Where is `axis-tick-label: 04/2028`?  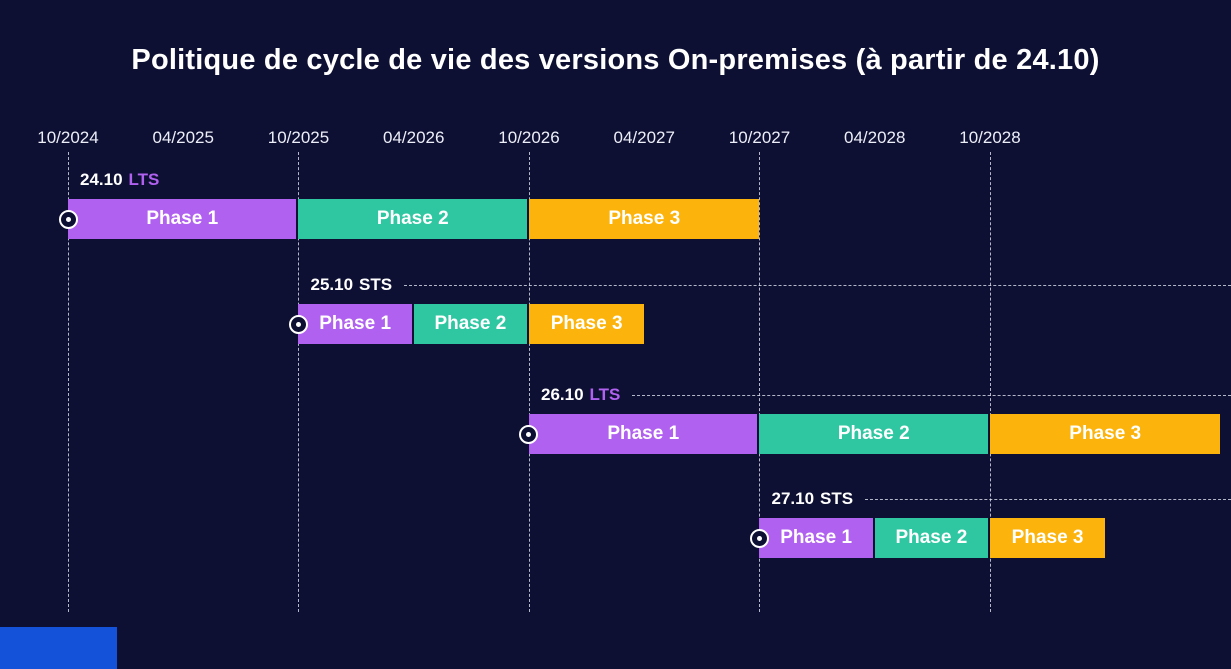 axis-tick-label: 04/2028 is located at coordinates (875, 137).